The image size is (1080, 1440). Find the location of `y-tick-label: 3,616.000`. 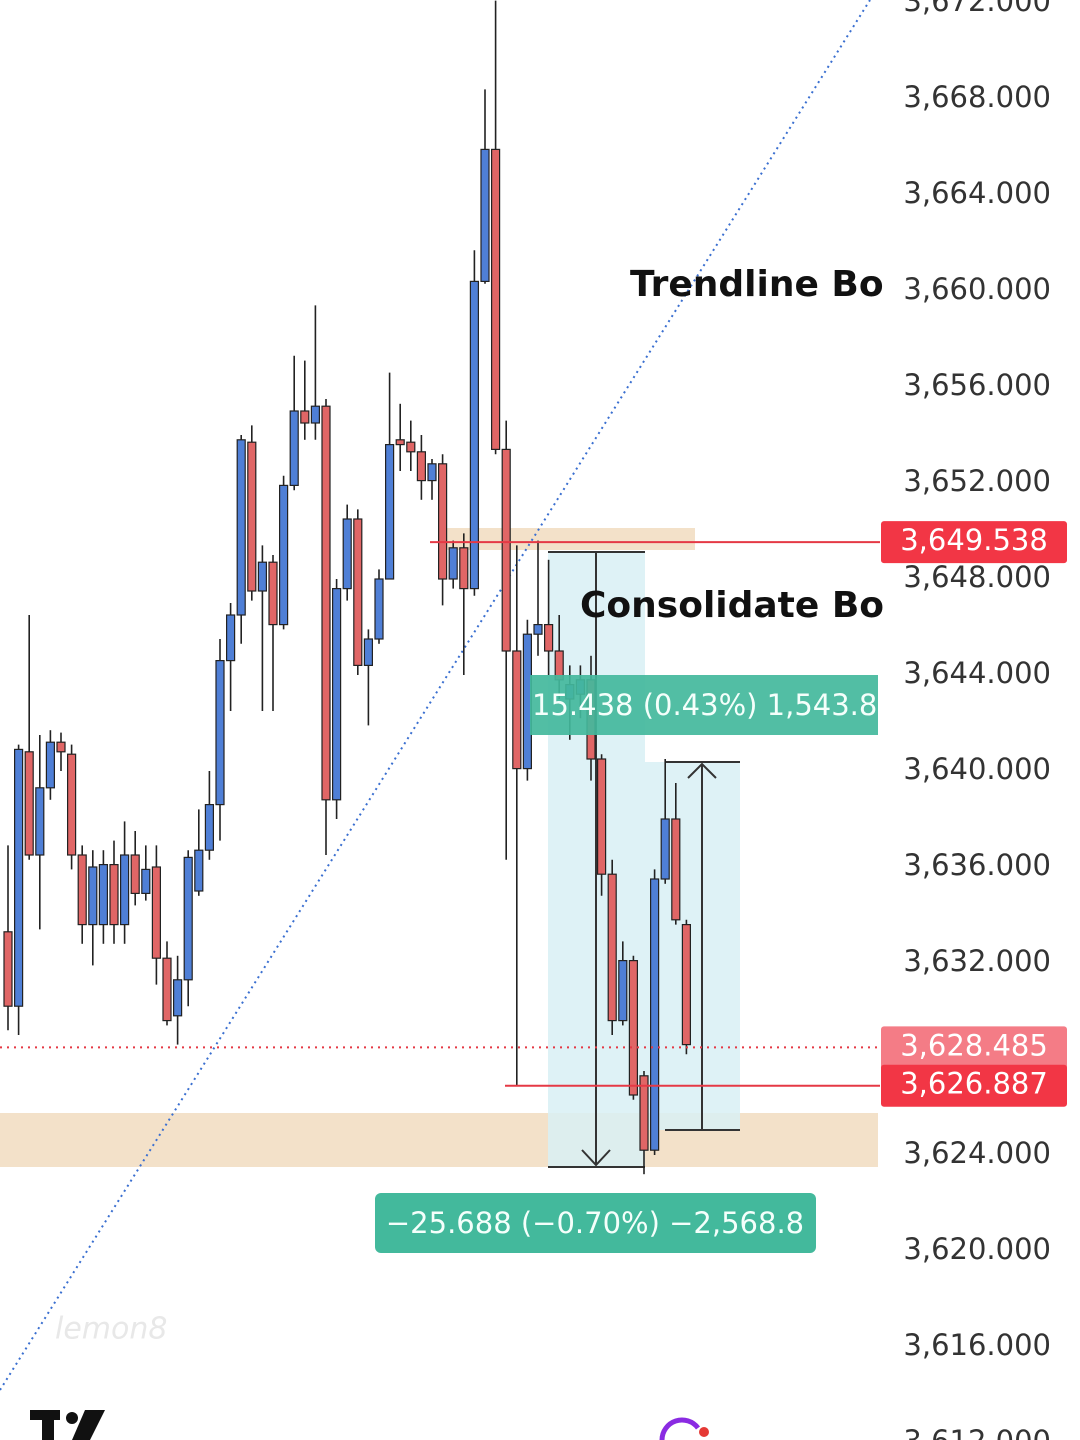

y-tick-label: 3,616.000 is located at coordinates (977, 1345).